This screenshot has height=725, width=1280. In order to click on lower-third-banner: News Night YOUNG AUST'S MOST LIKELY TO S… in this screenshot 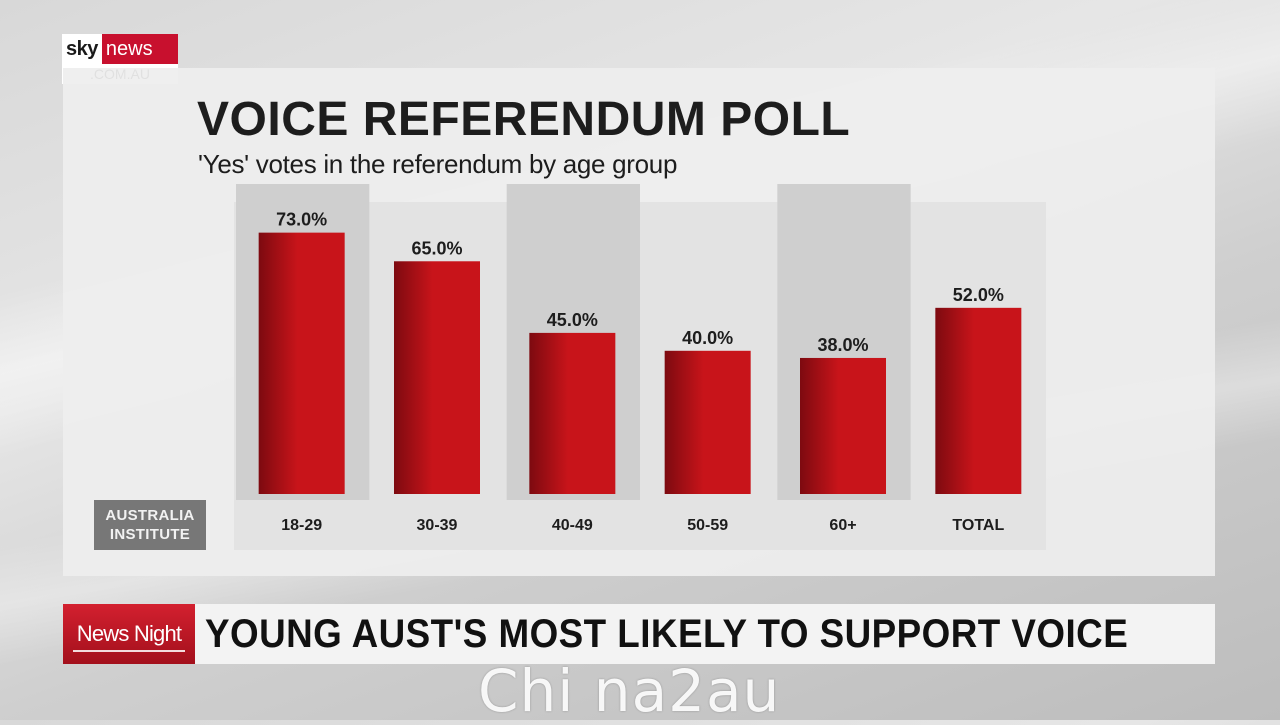, I will do `click(639, 634)`.